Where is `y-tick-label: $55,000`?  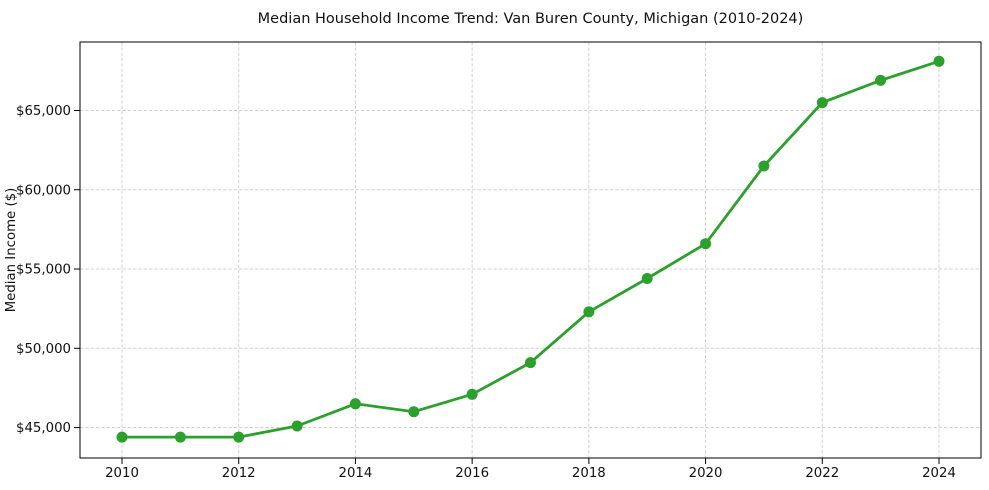
y-tick-label: $55,000 is located at coordinates (43, 270).